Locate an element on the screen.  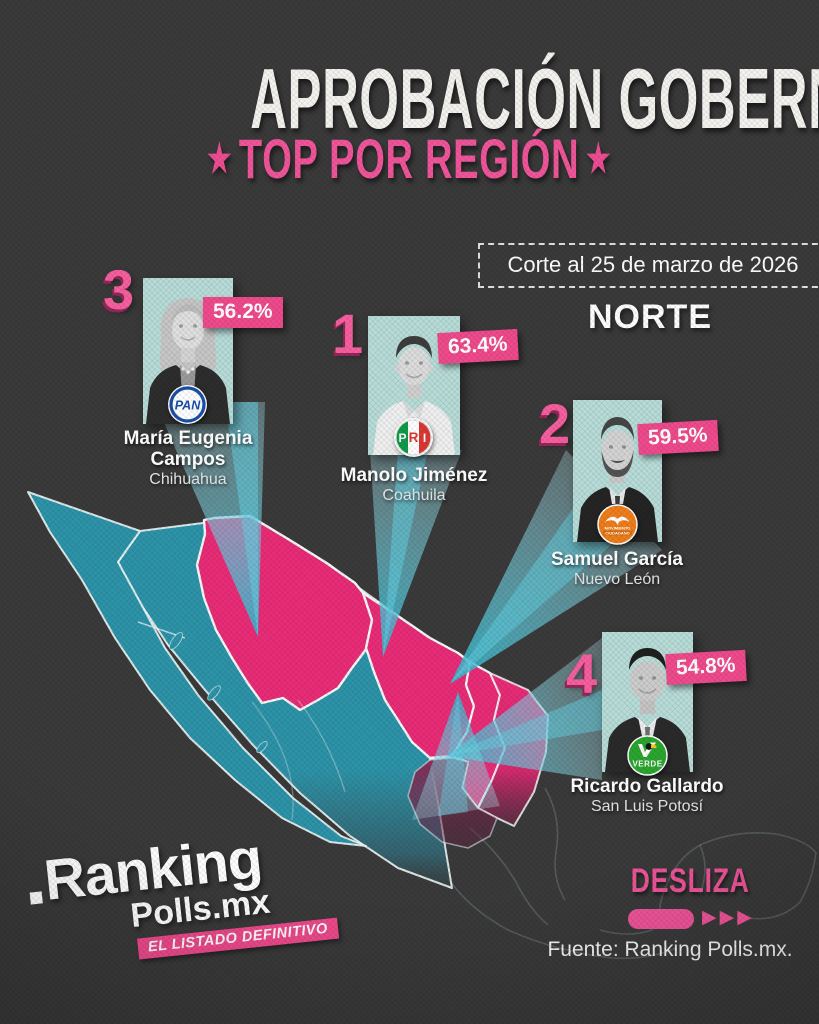
page-subtitle: ★ TOP POR REGIÓN ★ is located at coordinates (409, 158).